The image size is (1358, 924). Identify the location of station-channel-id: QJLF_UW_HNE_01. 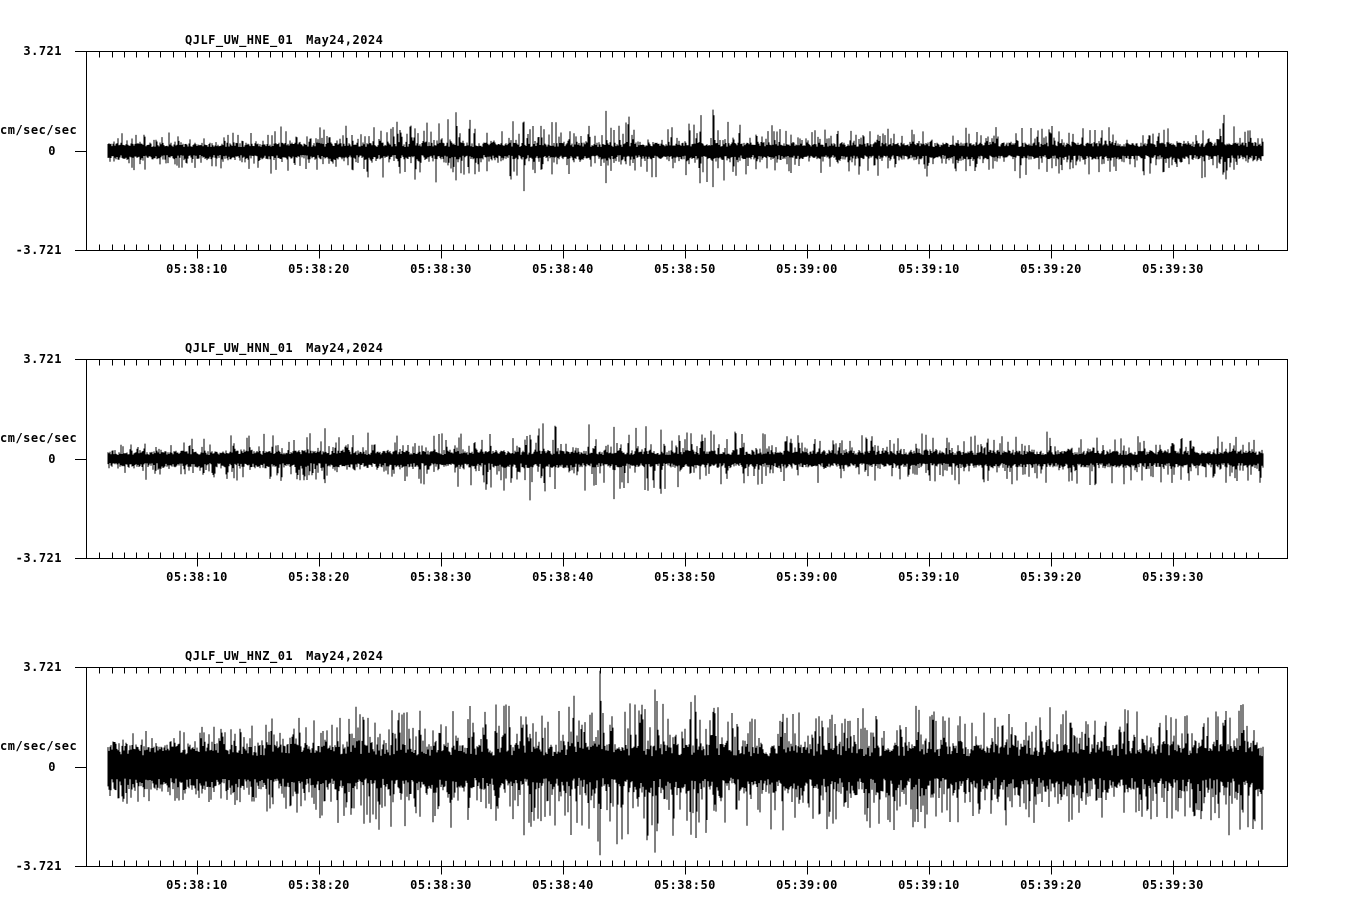
(239, 40).